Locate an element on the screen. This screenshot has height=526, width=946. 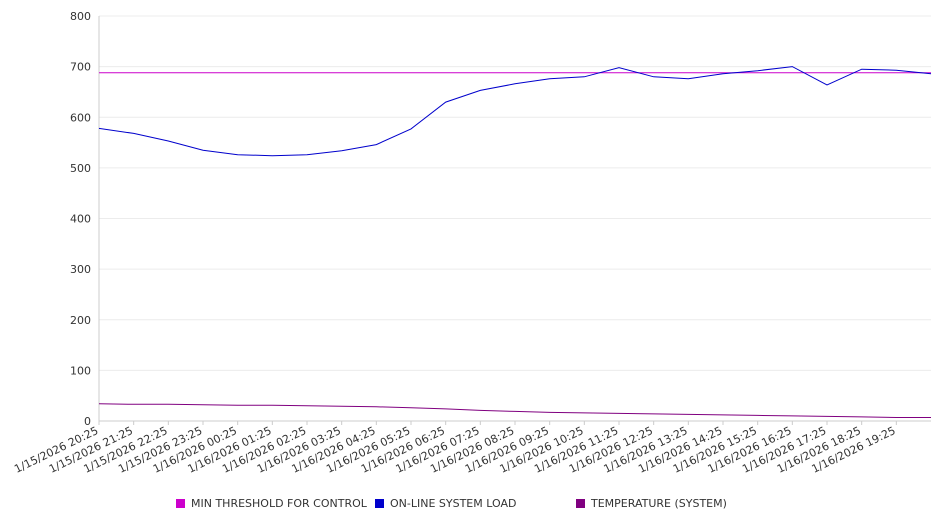
legend-label-system-load: ON-LINE SYSTEM LOAD is located at coordinates (453, 503).